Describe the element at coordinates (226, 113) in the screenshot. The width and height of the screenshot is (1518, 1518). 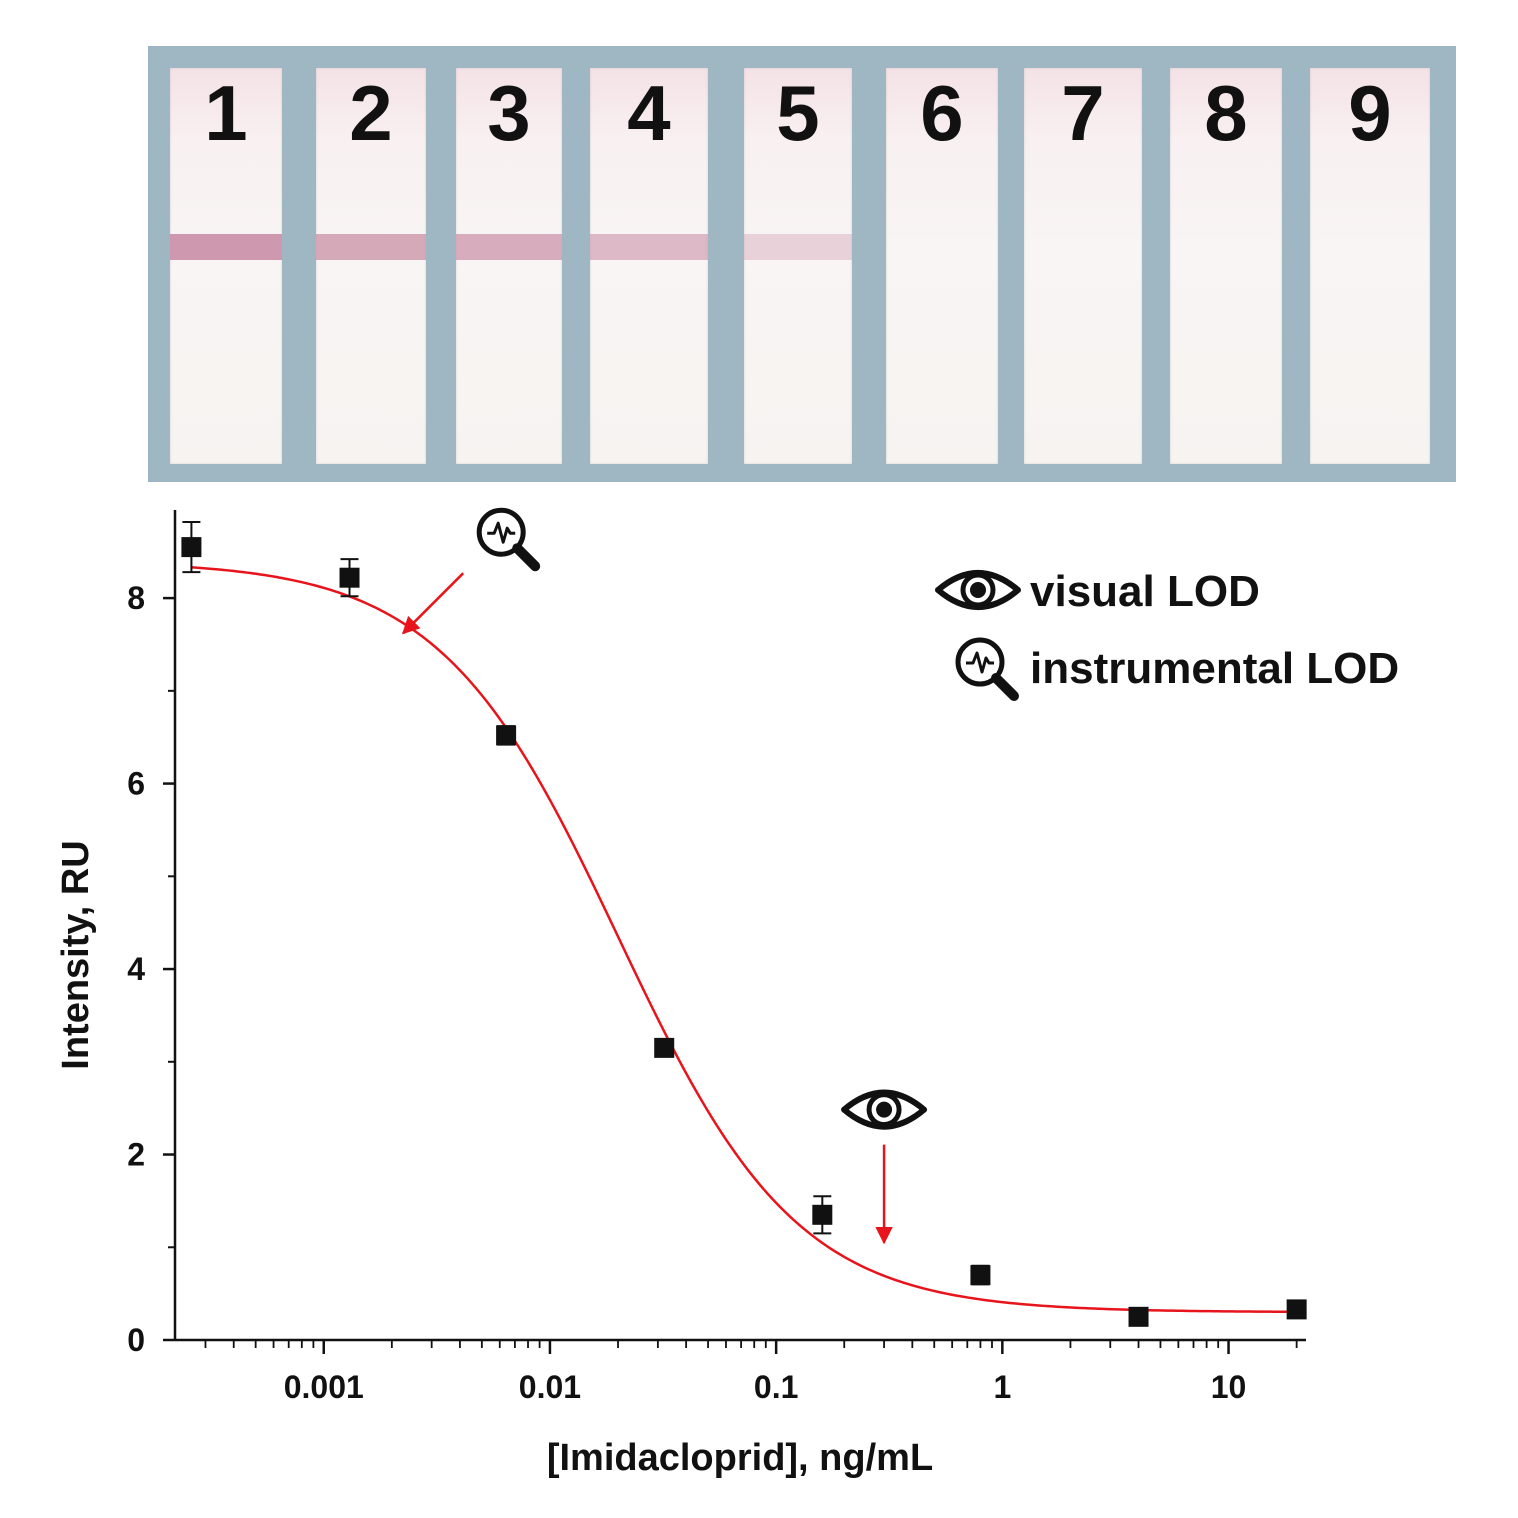
I see `strip-number: 1` at that location.